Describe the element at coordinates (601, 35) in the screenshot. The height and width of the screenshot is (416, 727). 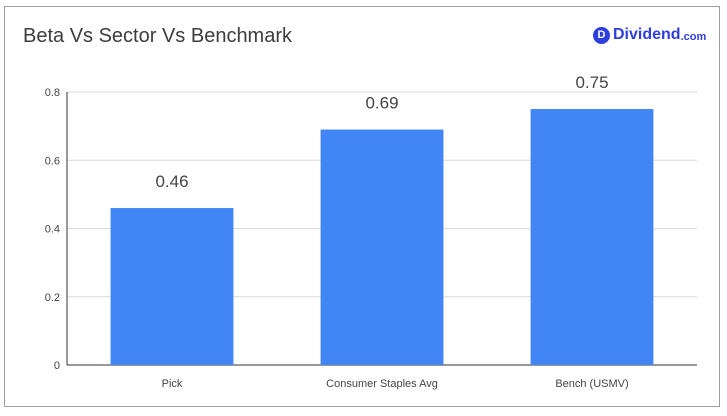
I see `dividend-logo-badge-icon: D` at that location.